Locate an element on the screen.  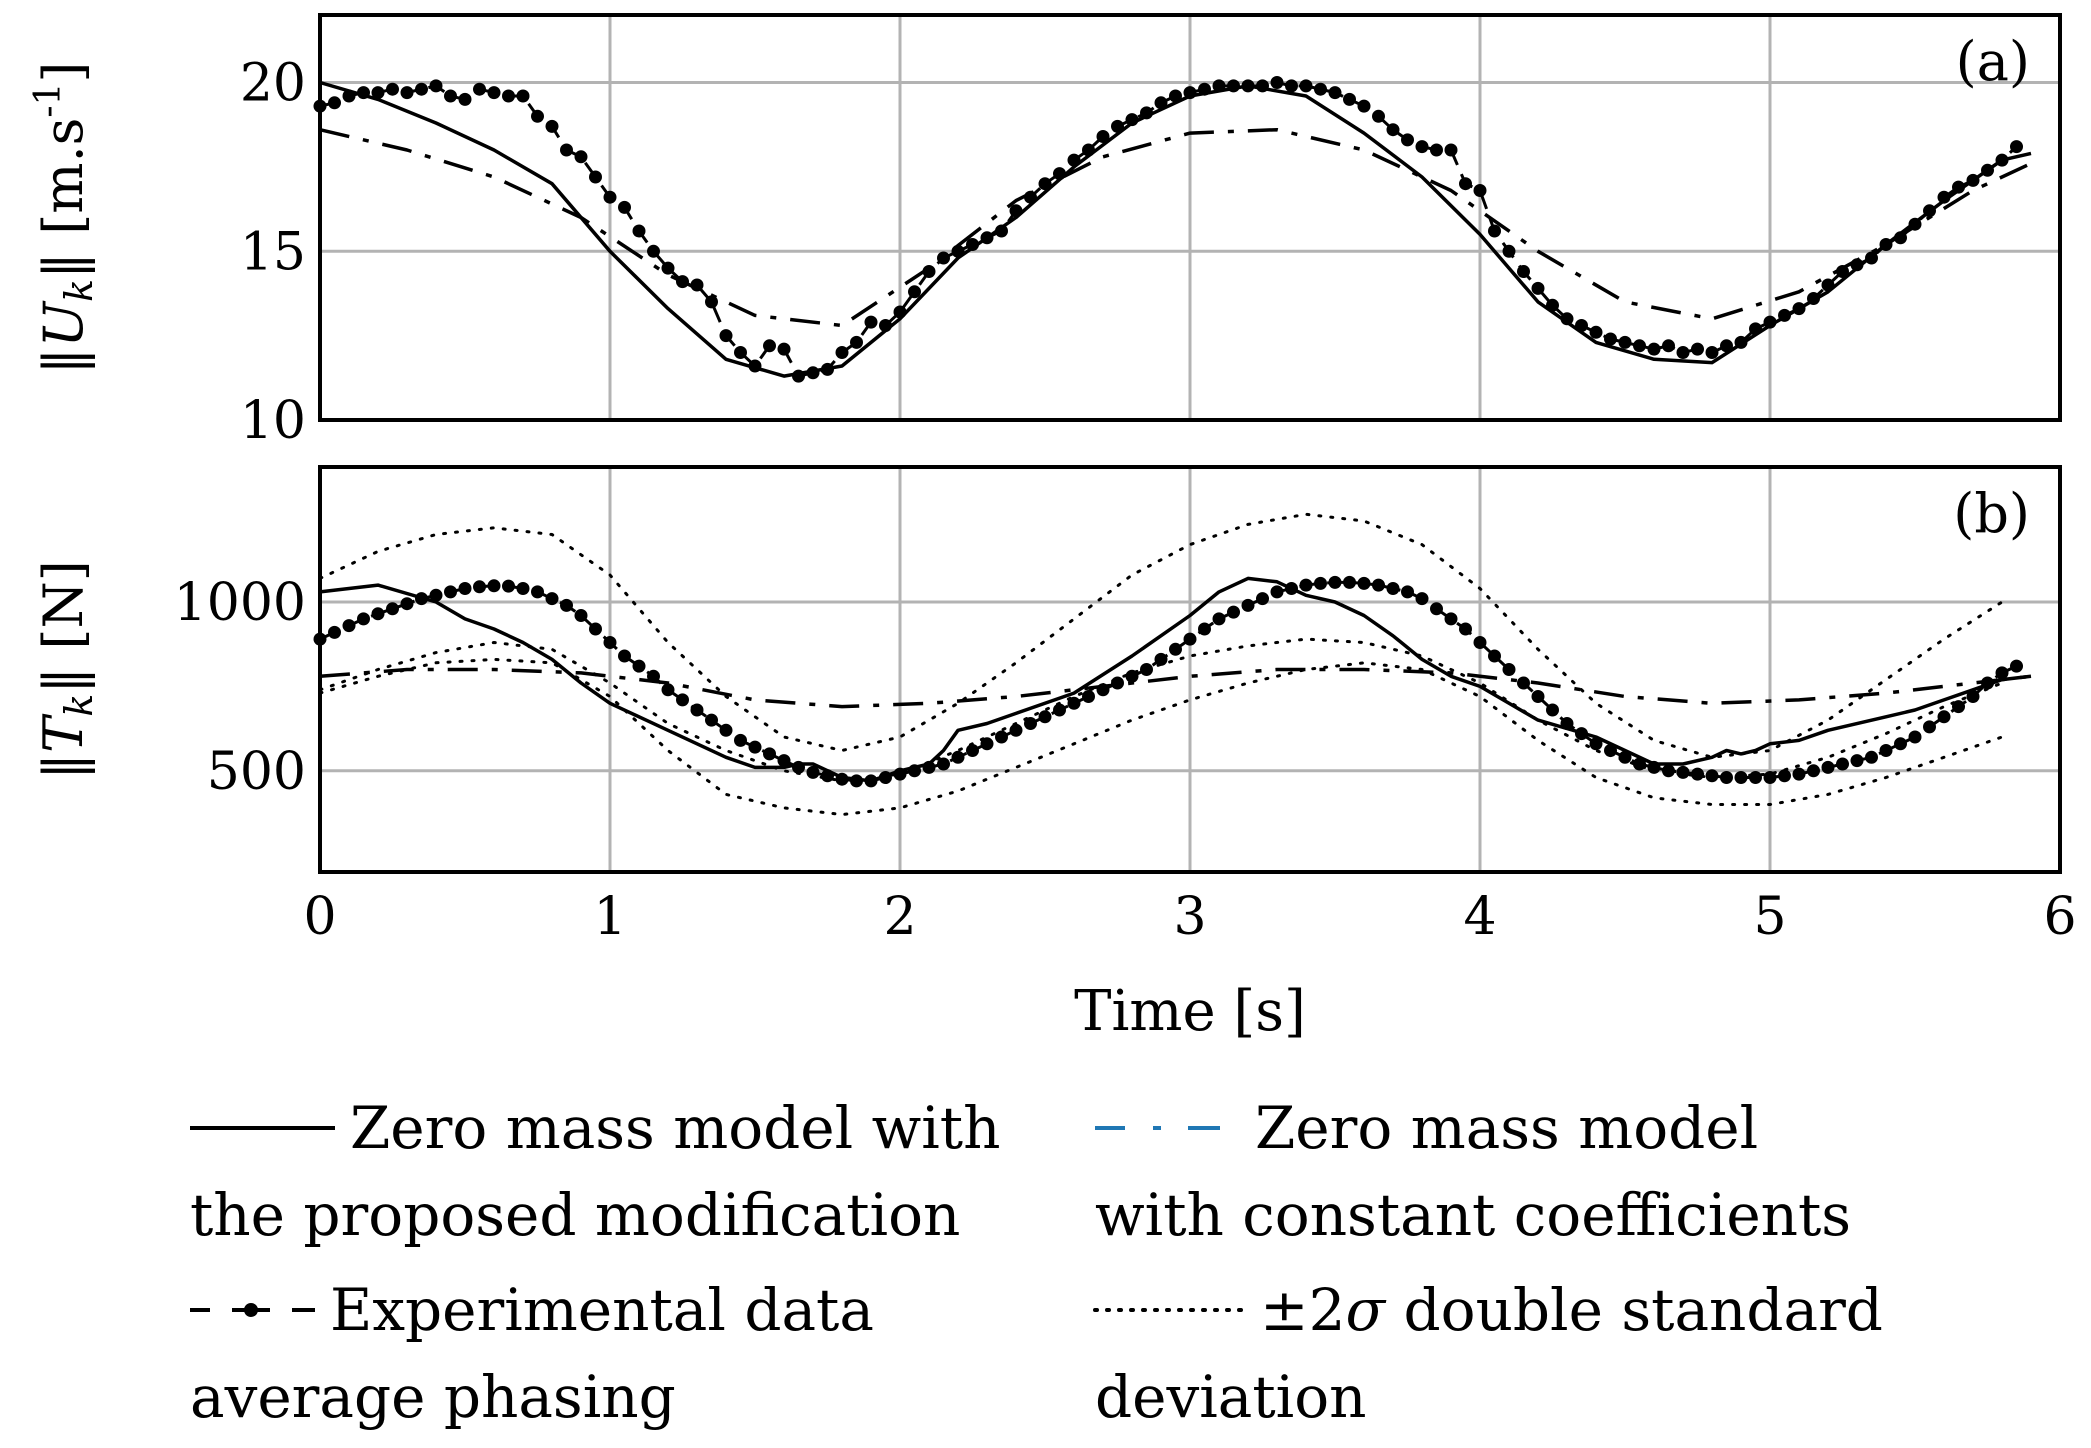
ylabel-b-bar1: ‖ is located at coordinates (63, 766).